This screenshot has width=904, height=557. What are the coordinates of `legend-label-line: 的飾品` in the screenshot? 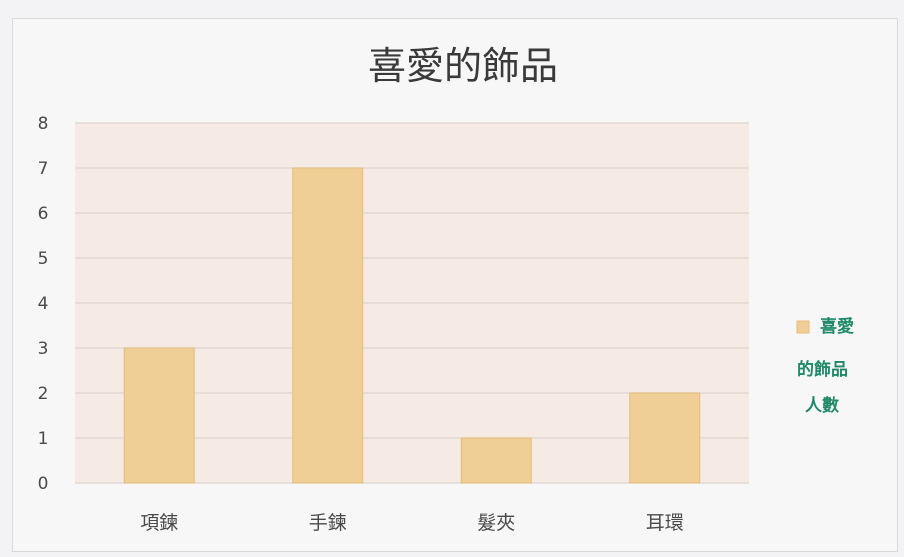 It's located at (822, 369).